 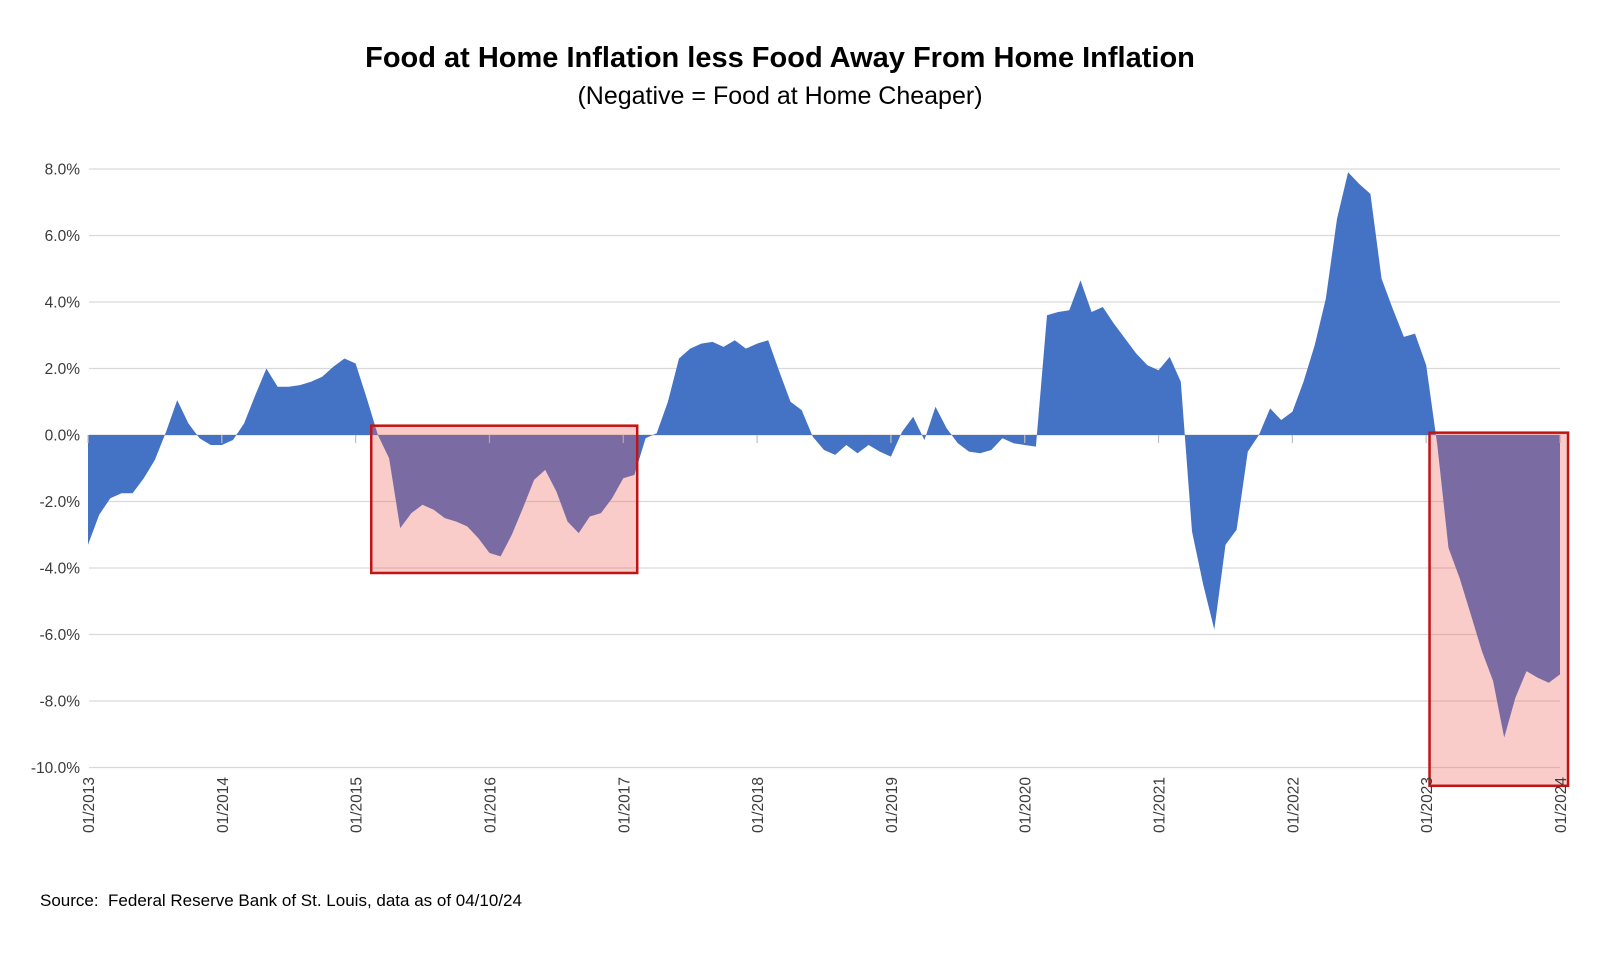 What do you see at coordinates (63, 369) in the screenshot?
I see `y-tick-label: 2.0%` at bounding box center [63, 369].